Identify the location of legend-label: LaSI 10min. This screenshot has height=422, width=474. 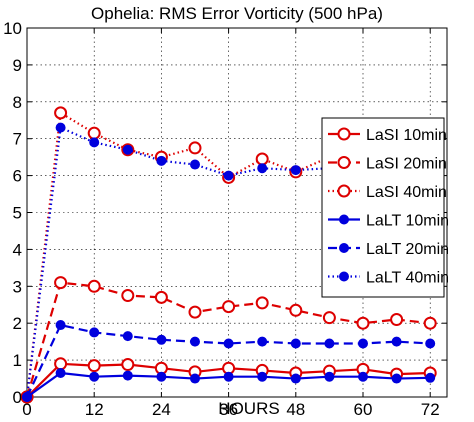
(406, 135).